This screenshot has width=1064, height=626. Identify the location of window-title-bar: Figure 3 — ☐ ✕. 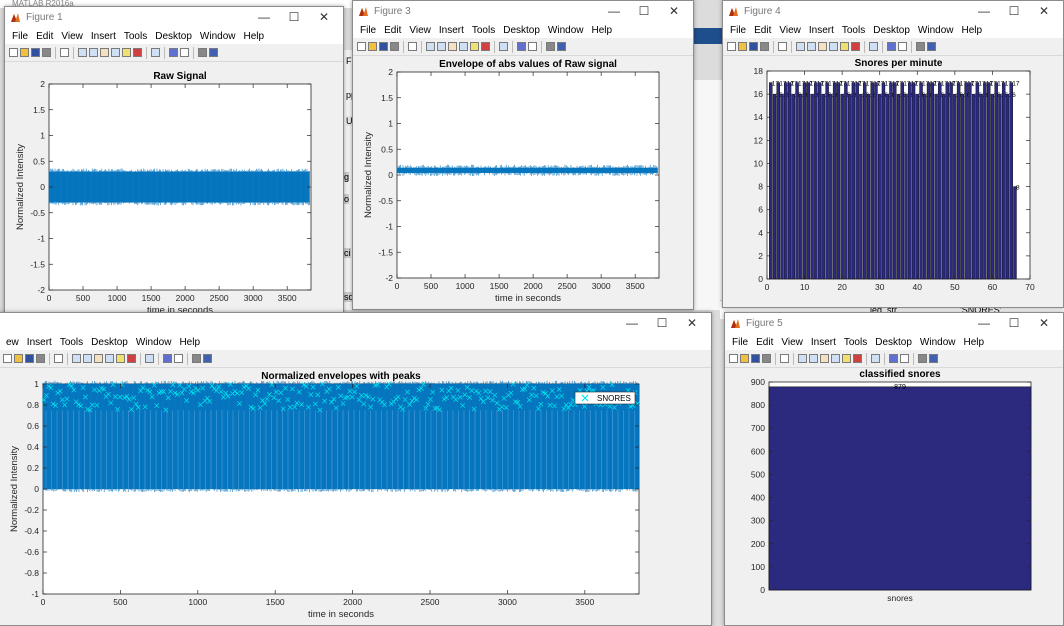
(523, 12).